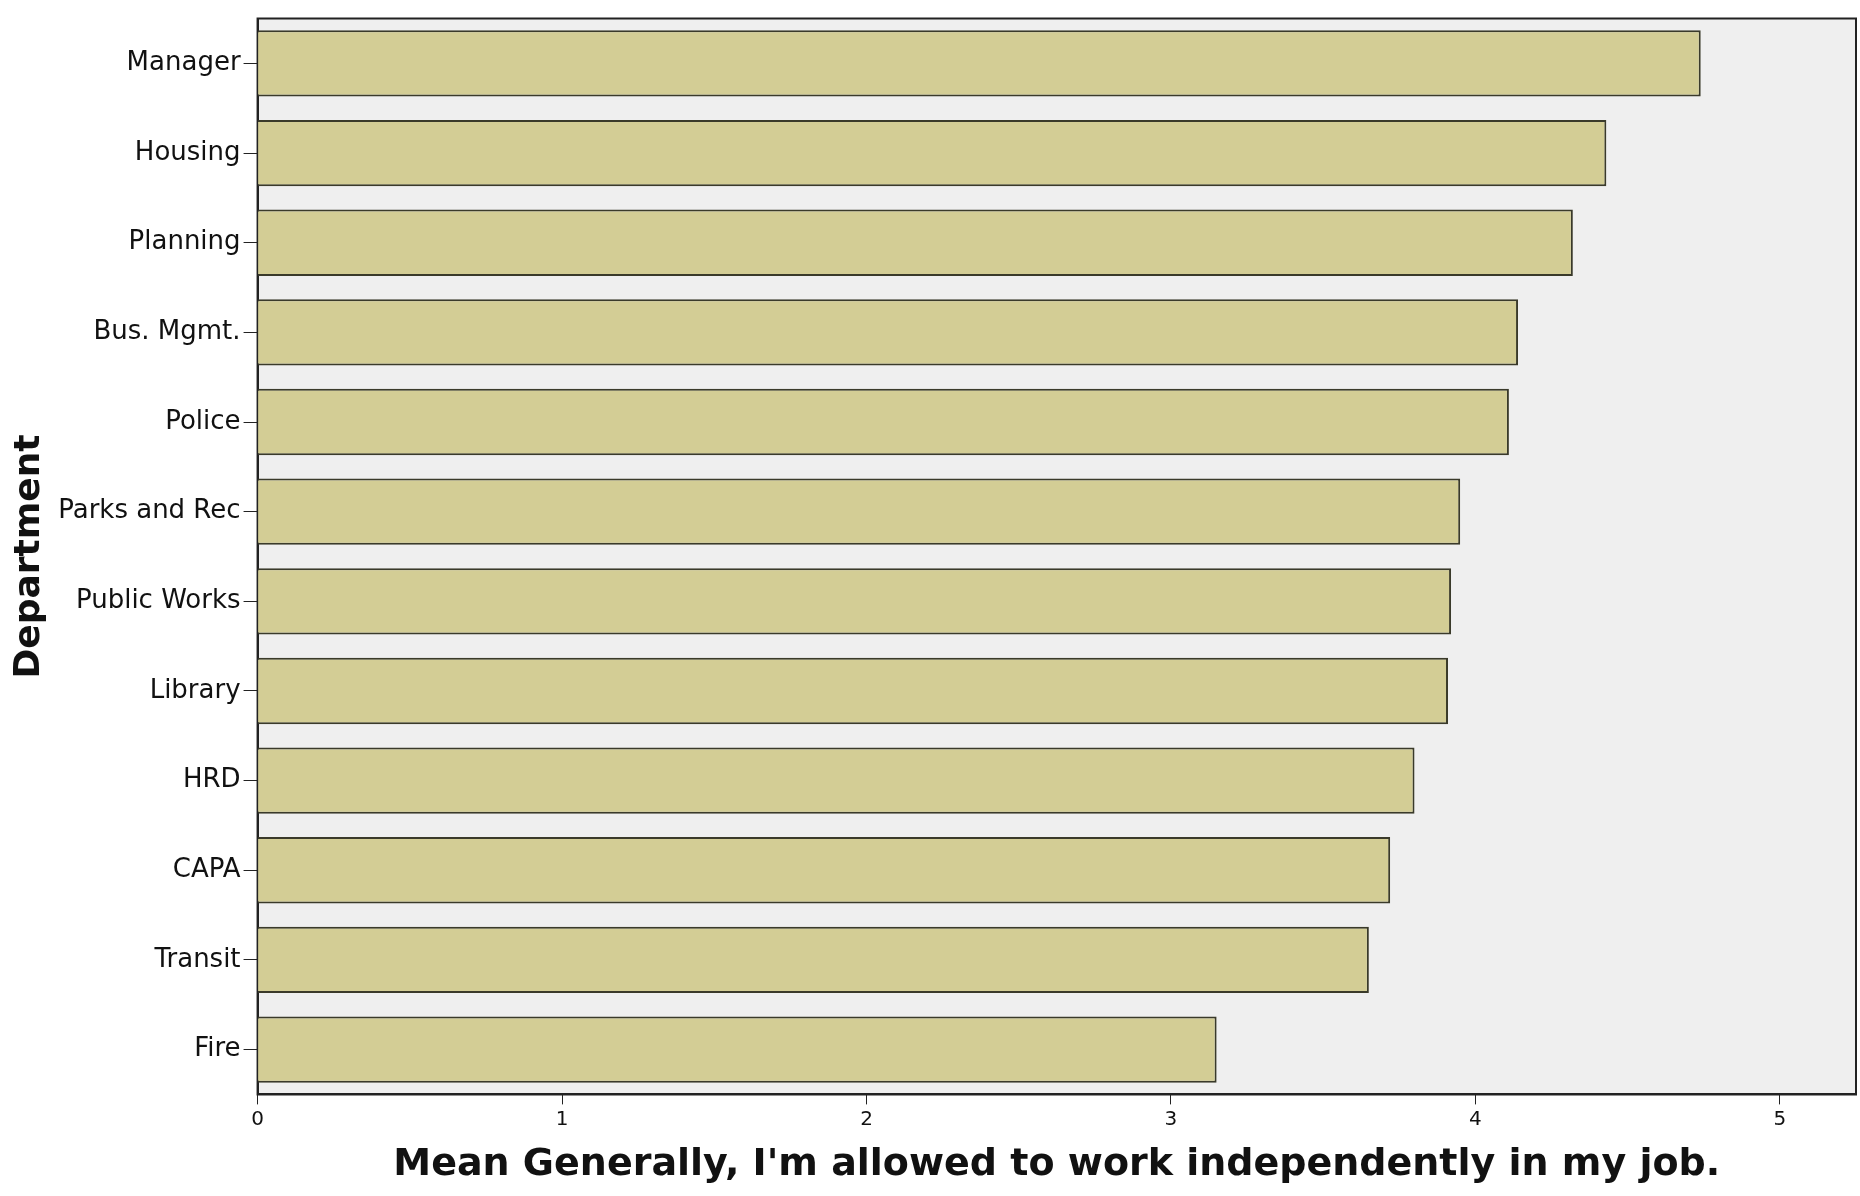 Image resolution: width=1860 pixels, height=1196 pixels. Describe the element at coordinates (197, 957) in the screenshot. I see `y-tick-label: Transit` at that location.